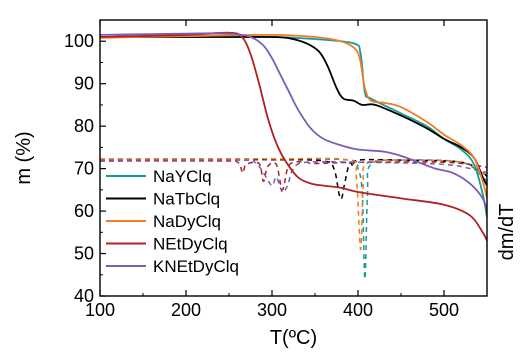 Image resolution: width=527 pixels, height=360 pixels. I want to click on y-tick-label: 100, so click(79, 41).